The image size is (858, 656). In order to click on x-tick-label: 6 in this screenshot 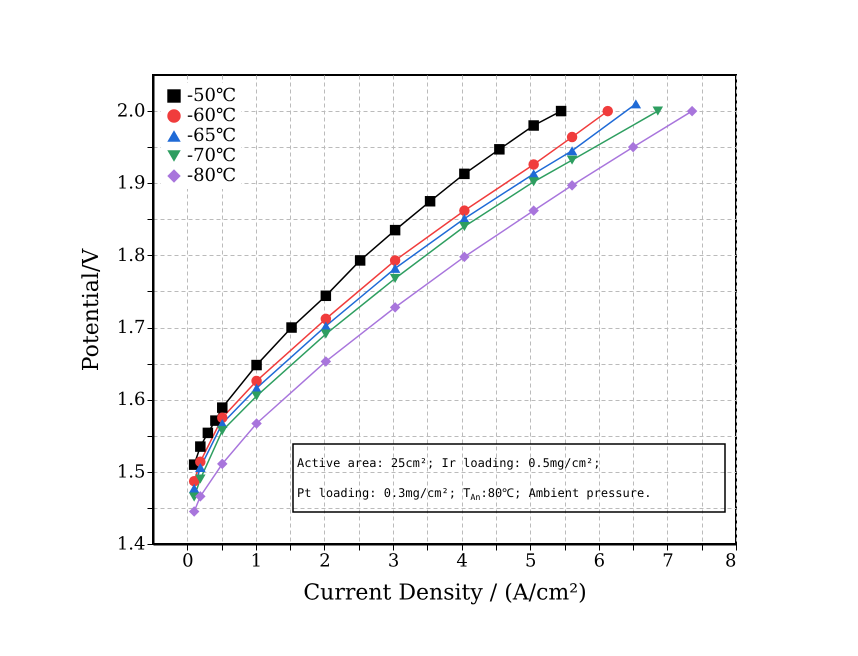, I will do `click(600, 561)`.